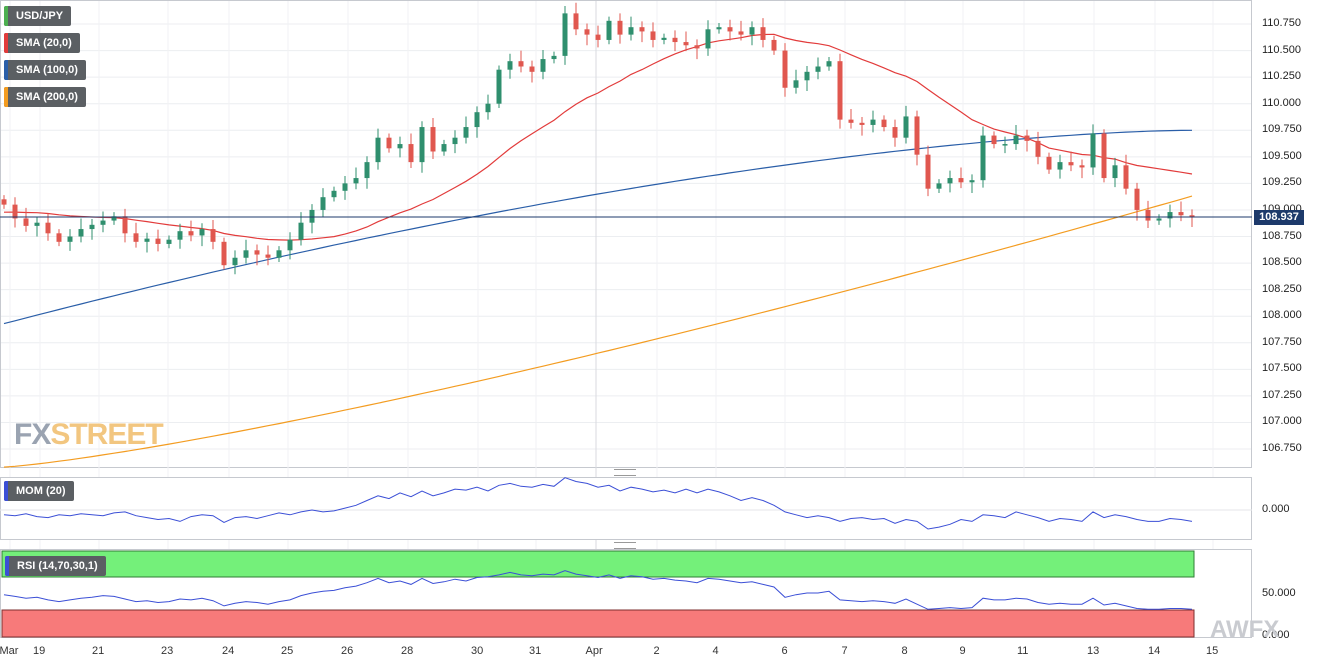 This screenshot has width=1323, height=663. I want to click on legend-sma20-label: SMA (20,0), so click(44, 43).